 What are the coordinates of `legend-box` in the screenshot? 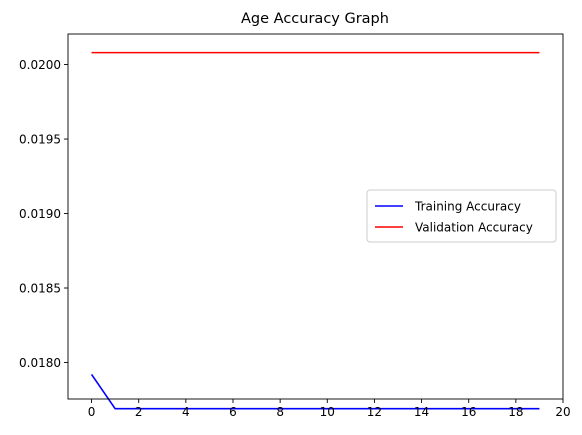 It's located at (461, 216).